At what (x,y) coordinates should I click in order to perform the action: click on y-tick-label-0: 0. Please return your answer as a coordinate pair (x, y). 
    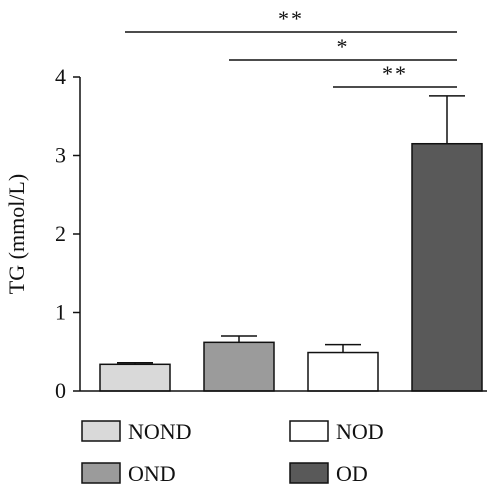
    Looking at the image, I should click on (60, 390).